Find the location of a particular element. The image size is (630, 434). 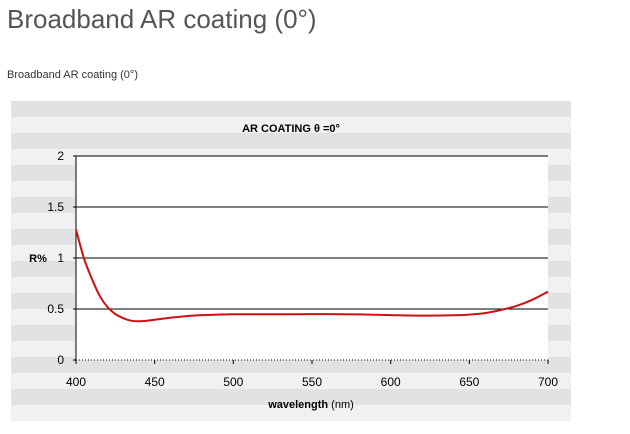

y-tick-labels: 0 0.5 1 1.5 2 is located at coordinates (55, 258).